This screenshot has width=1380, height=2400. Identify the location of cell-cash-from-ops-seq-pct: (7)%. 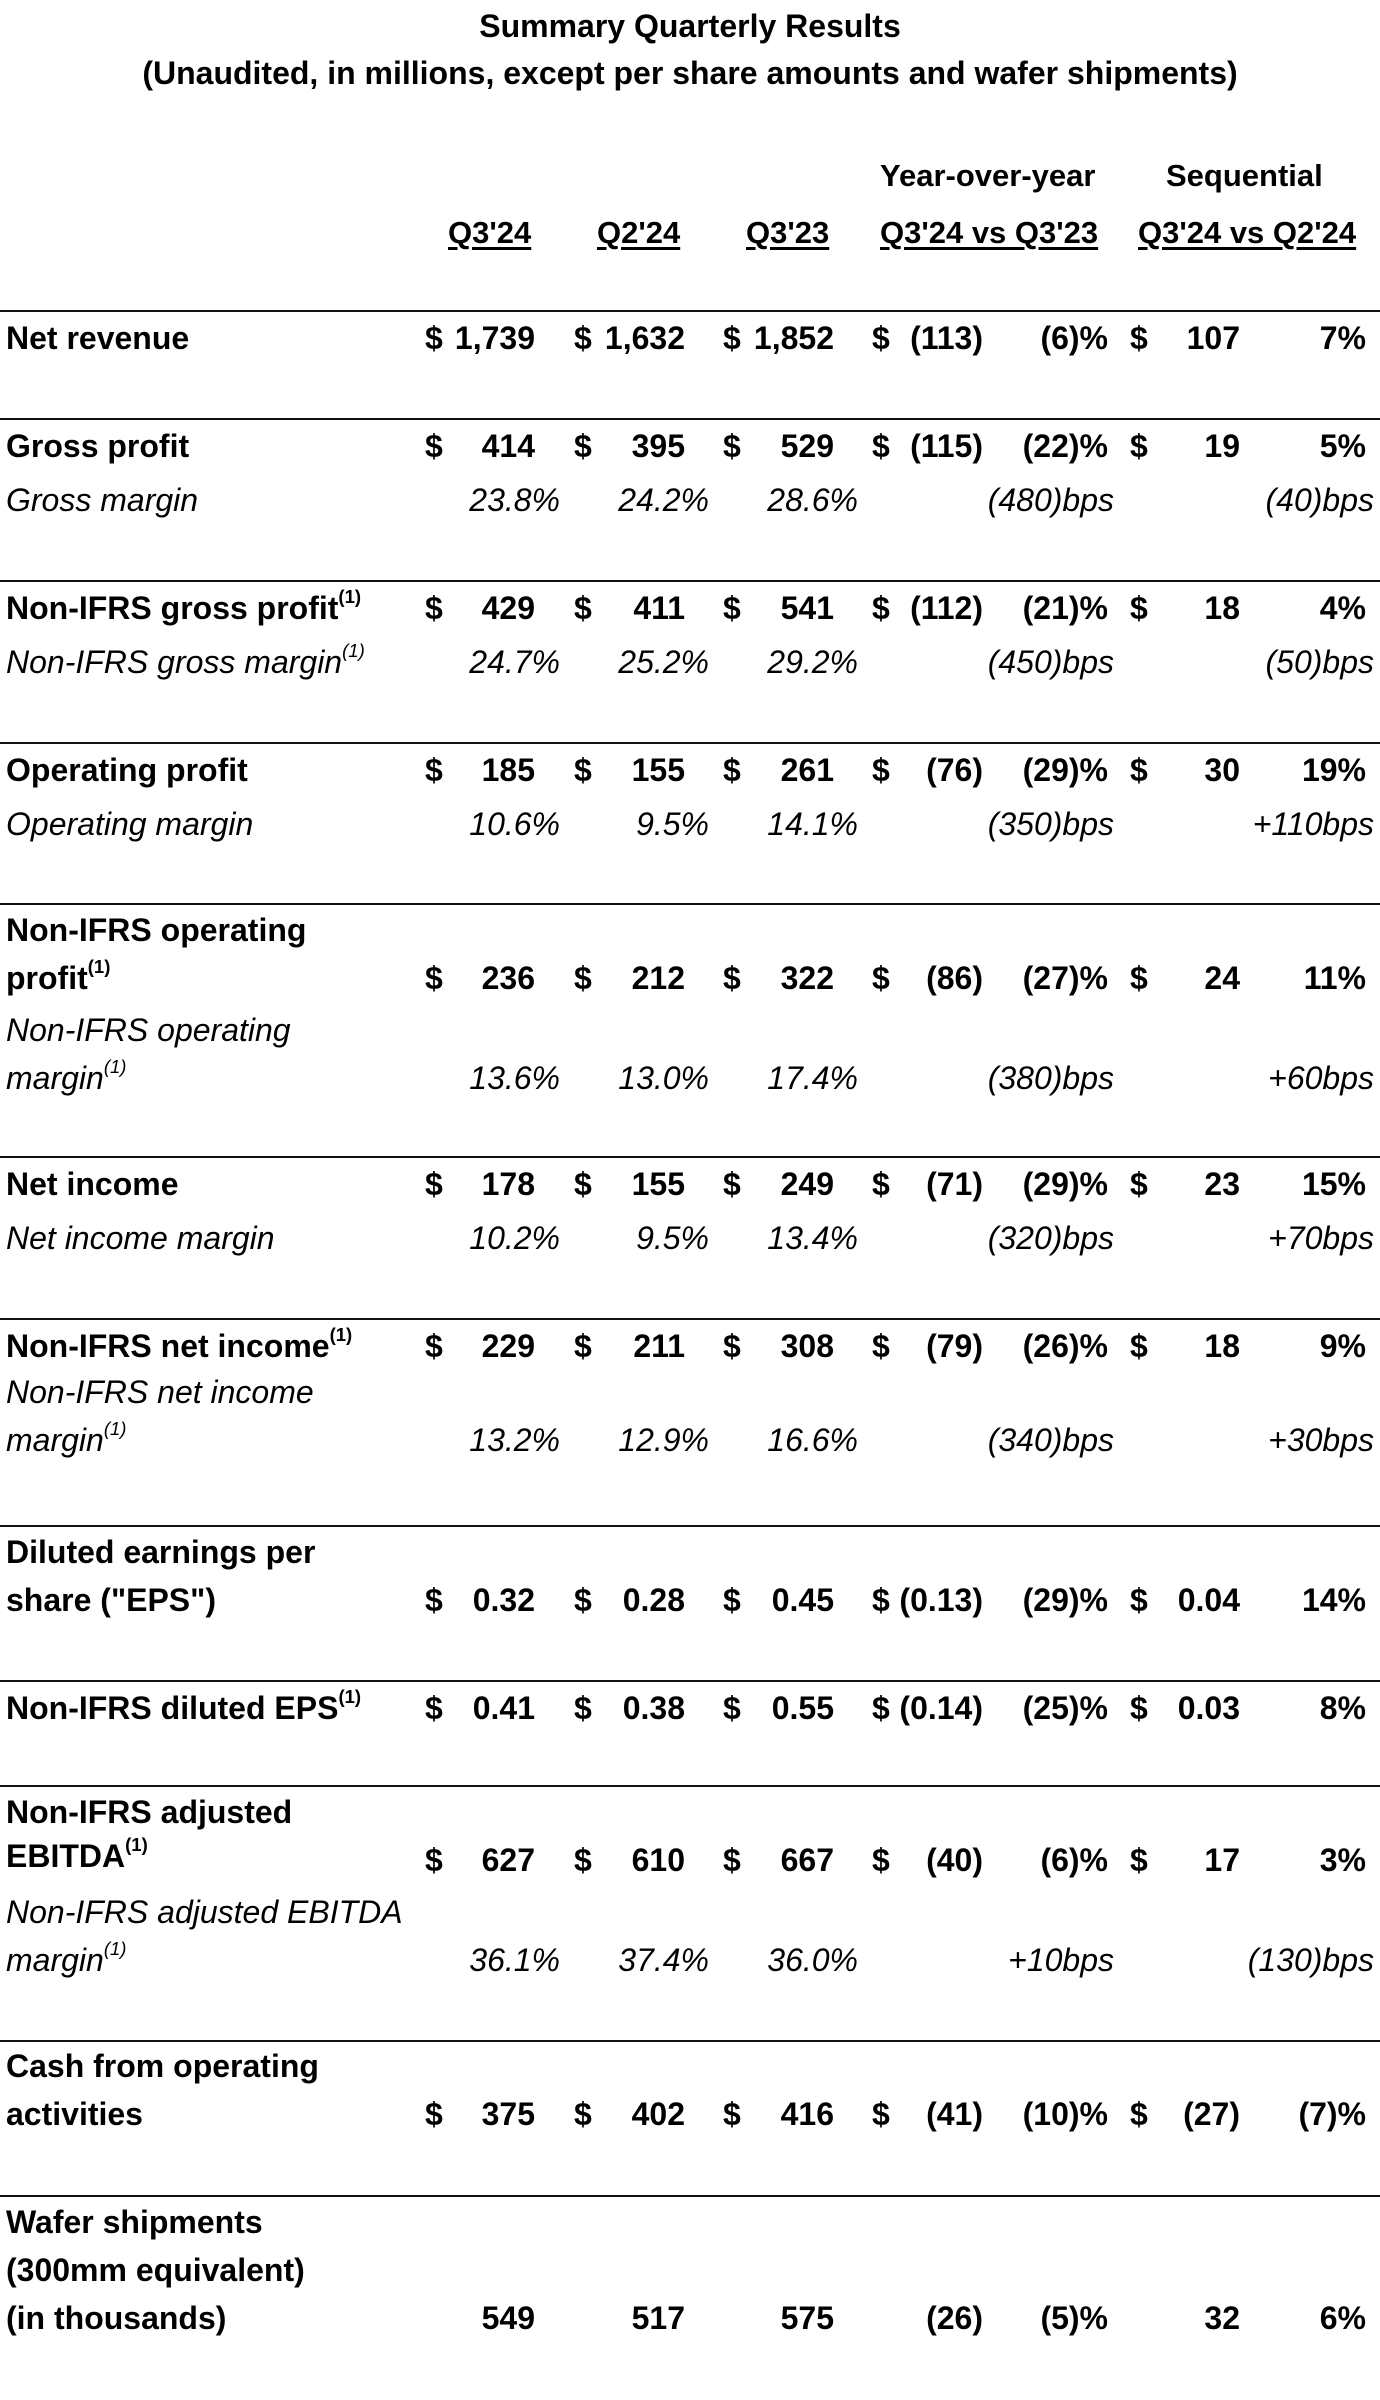
(1332, 2114).